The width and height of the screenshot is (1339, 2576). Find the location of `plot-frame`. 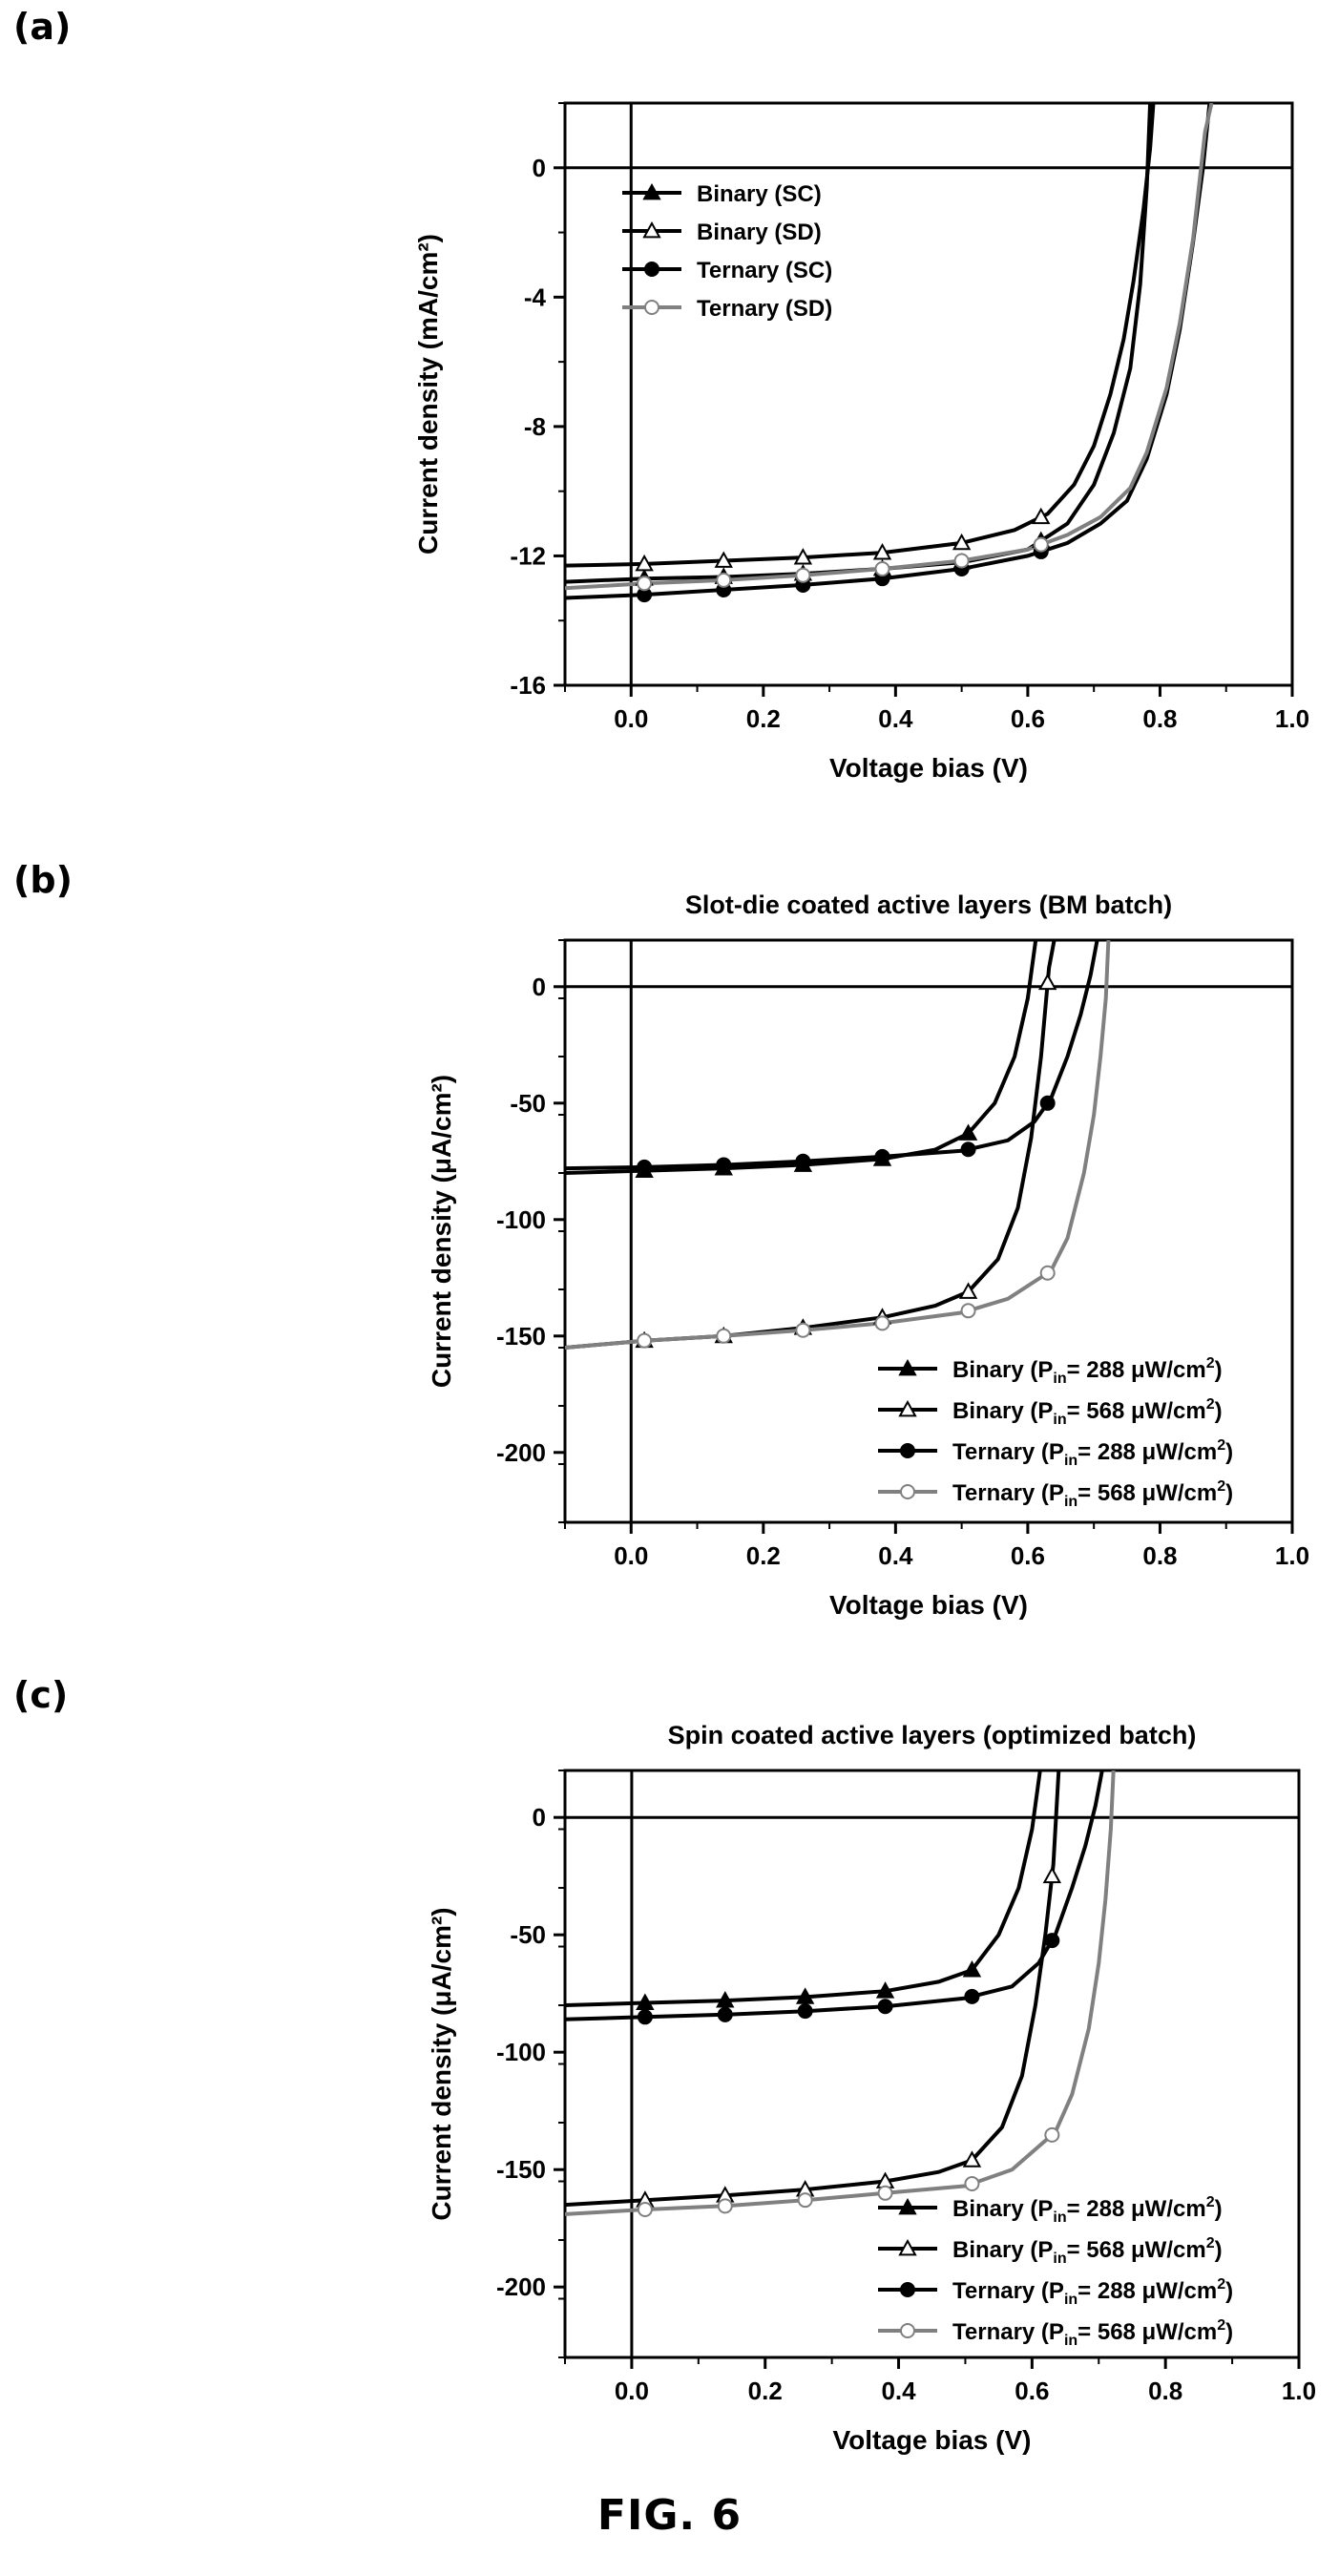

plot-frame is located at coordinates (928, 394).